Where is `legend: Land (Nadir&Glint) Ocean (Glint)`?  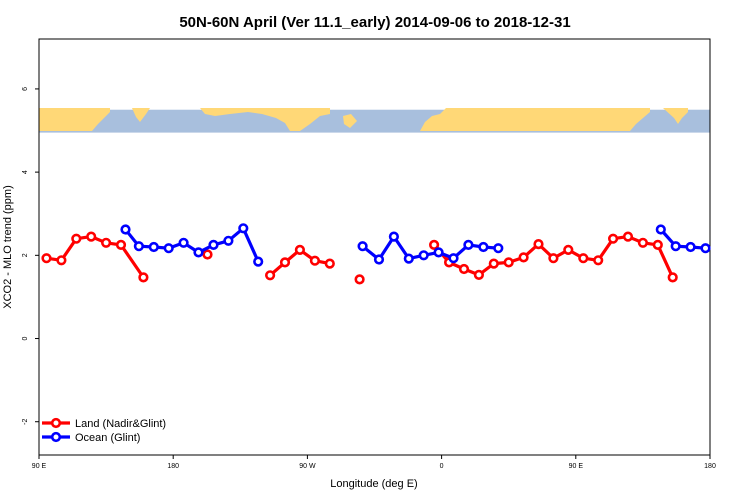
legend: Land (Nadir&Glint) Ocean (Glint) is located at coordinates (104, 430).